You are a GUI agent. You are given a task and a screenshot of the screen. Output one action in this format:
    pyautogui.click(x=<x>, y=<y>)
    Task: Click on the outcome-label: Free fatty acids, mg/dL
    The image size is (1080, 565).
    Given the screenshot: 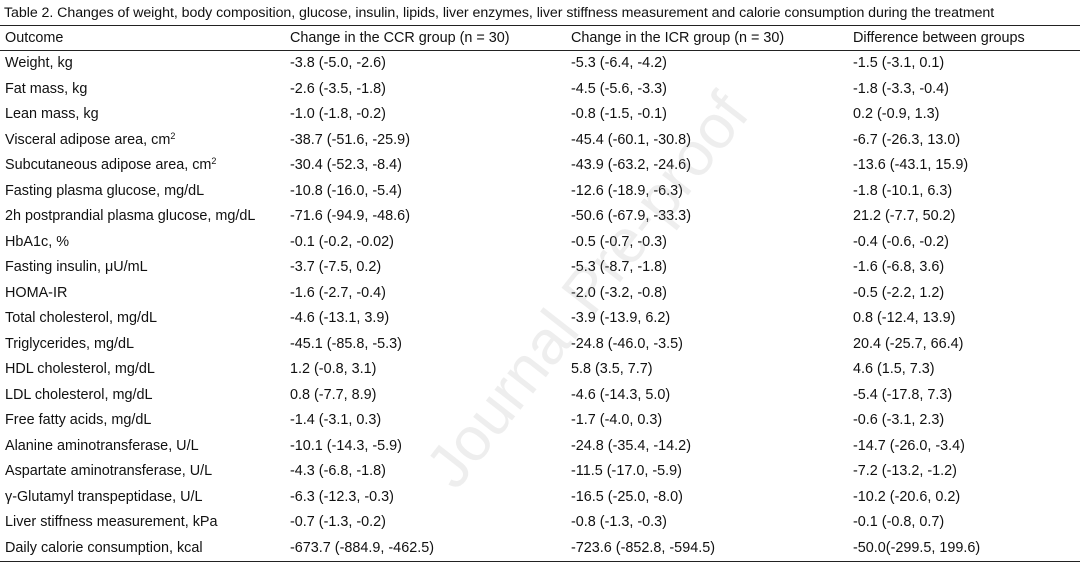 What is the action you would take?
    pyautogui.click(x=78, y=420)
    